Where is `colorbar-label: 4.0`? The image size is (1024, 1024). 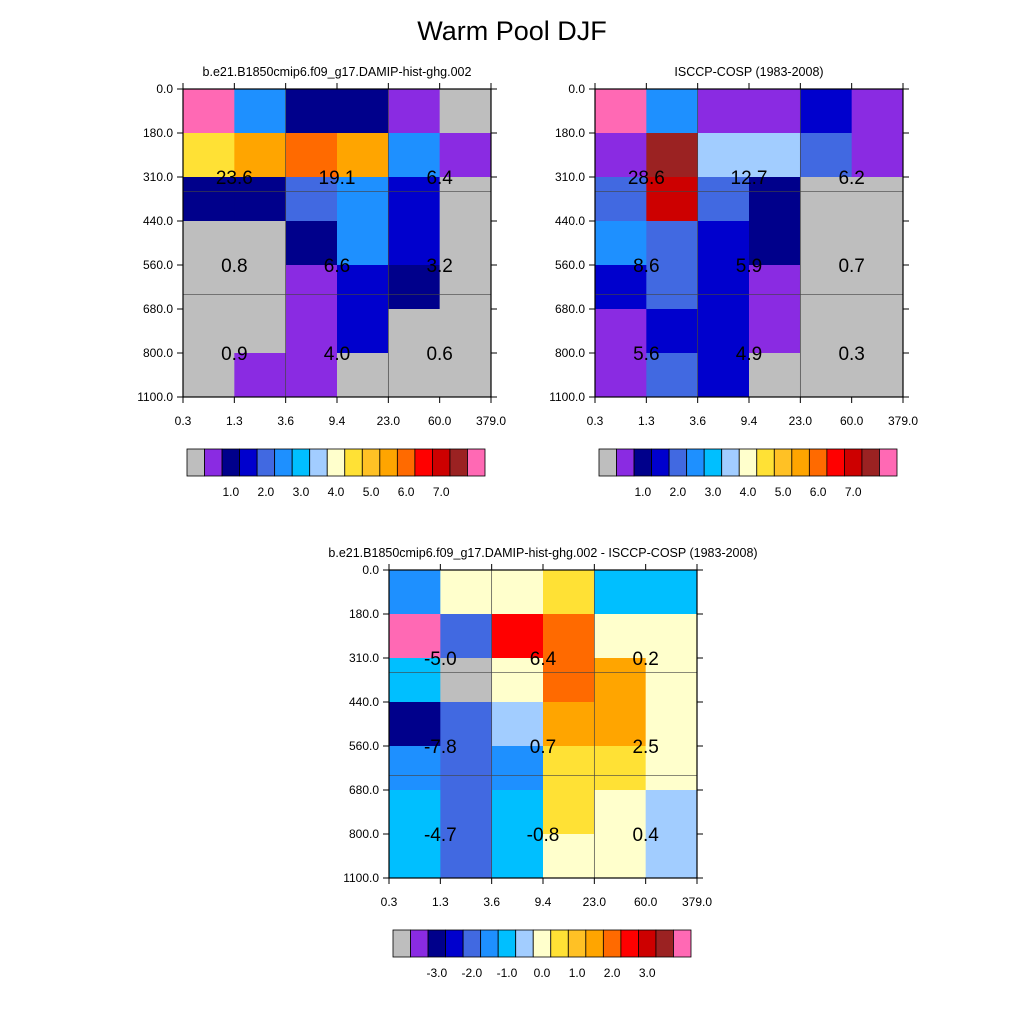
colorbar-label: 4.0 is located at coordinates (748, 492).